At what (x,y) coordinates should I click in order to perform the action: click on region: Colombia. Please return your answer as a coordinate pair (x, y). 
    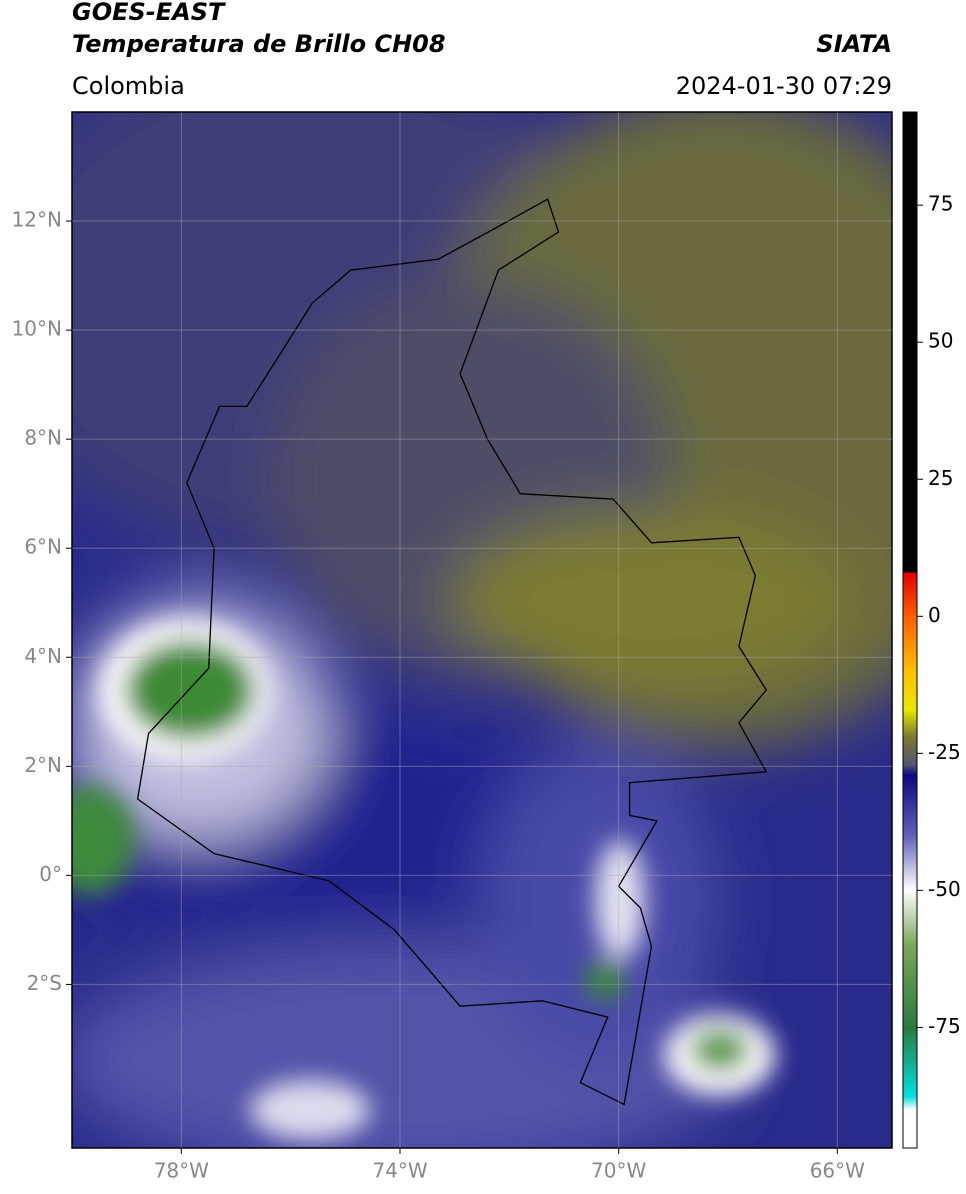
    Looking at the image, I should click on (128, 86).